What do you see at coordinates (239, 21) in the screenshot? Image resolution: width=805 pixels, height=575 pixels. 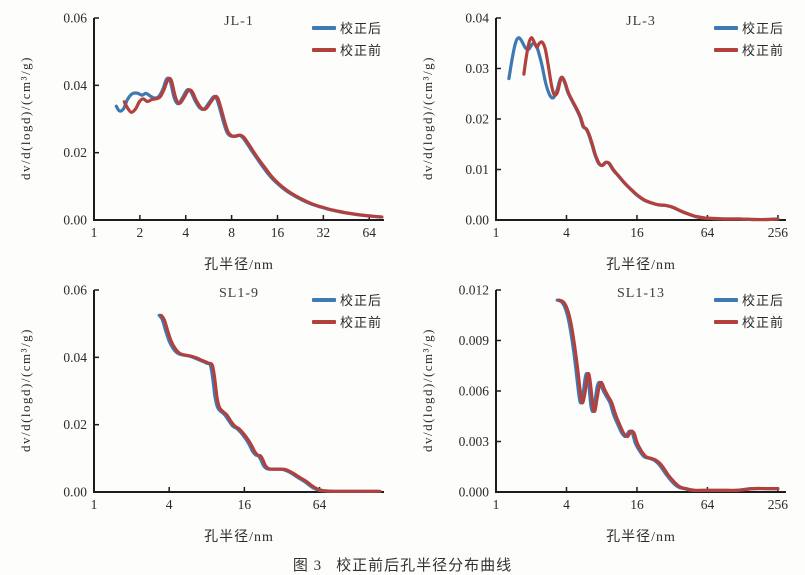 I see `chart-title: JL-1` at bounding box center [239, 21].